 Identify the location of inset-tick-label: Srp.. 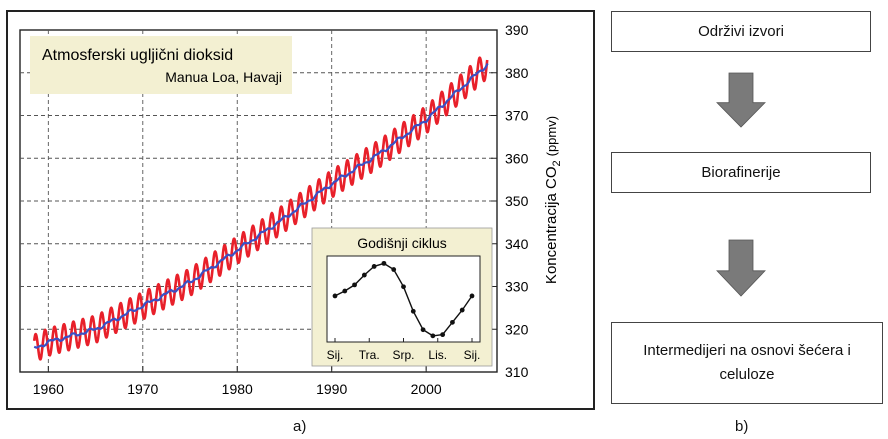
(403, 355).